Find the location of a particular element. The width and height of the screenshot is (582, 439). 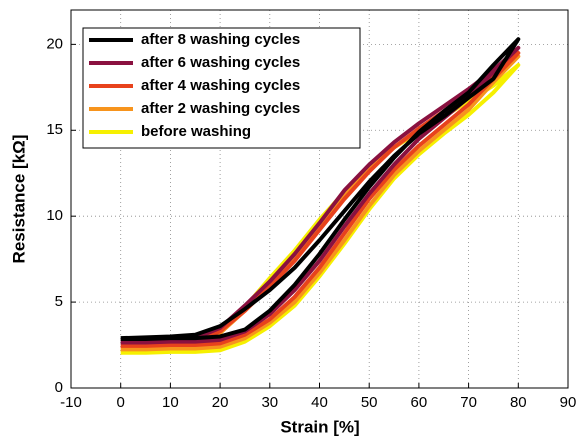

x-tick-label: 50 is located at coordinates (369, 402).